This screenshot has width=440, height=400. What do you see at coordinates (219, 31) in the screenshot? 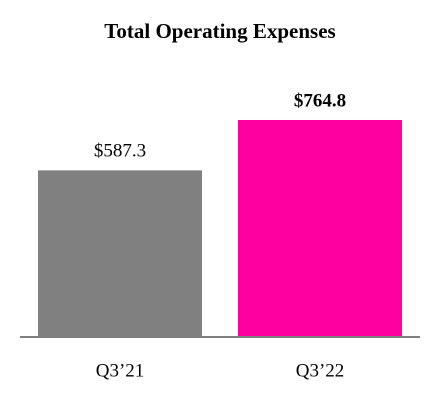
I see `chart-title: Total Operating Expenses` at bounding box center [219, 31].